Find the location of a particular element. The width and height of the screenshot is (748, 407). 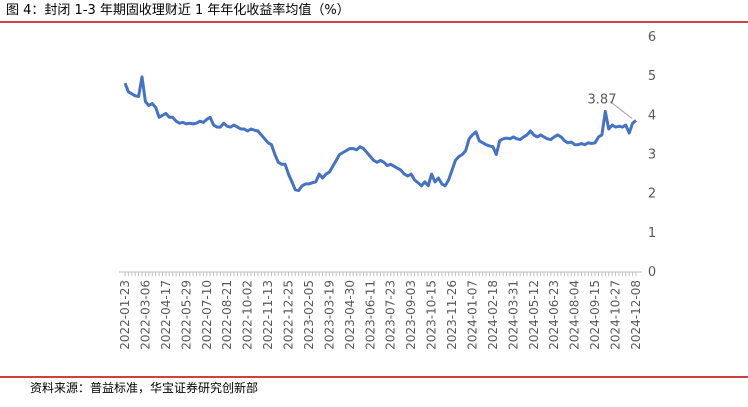

x-tick-label: 2024-12-08 is located at coordinates (636, 315).